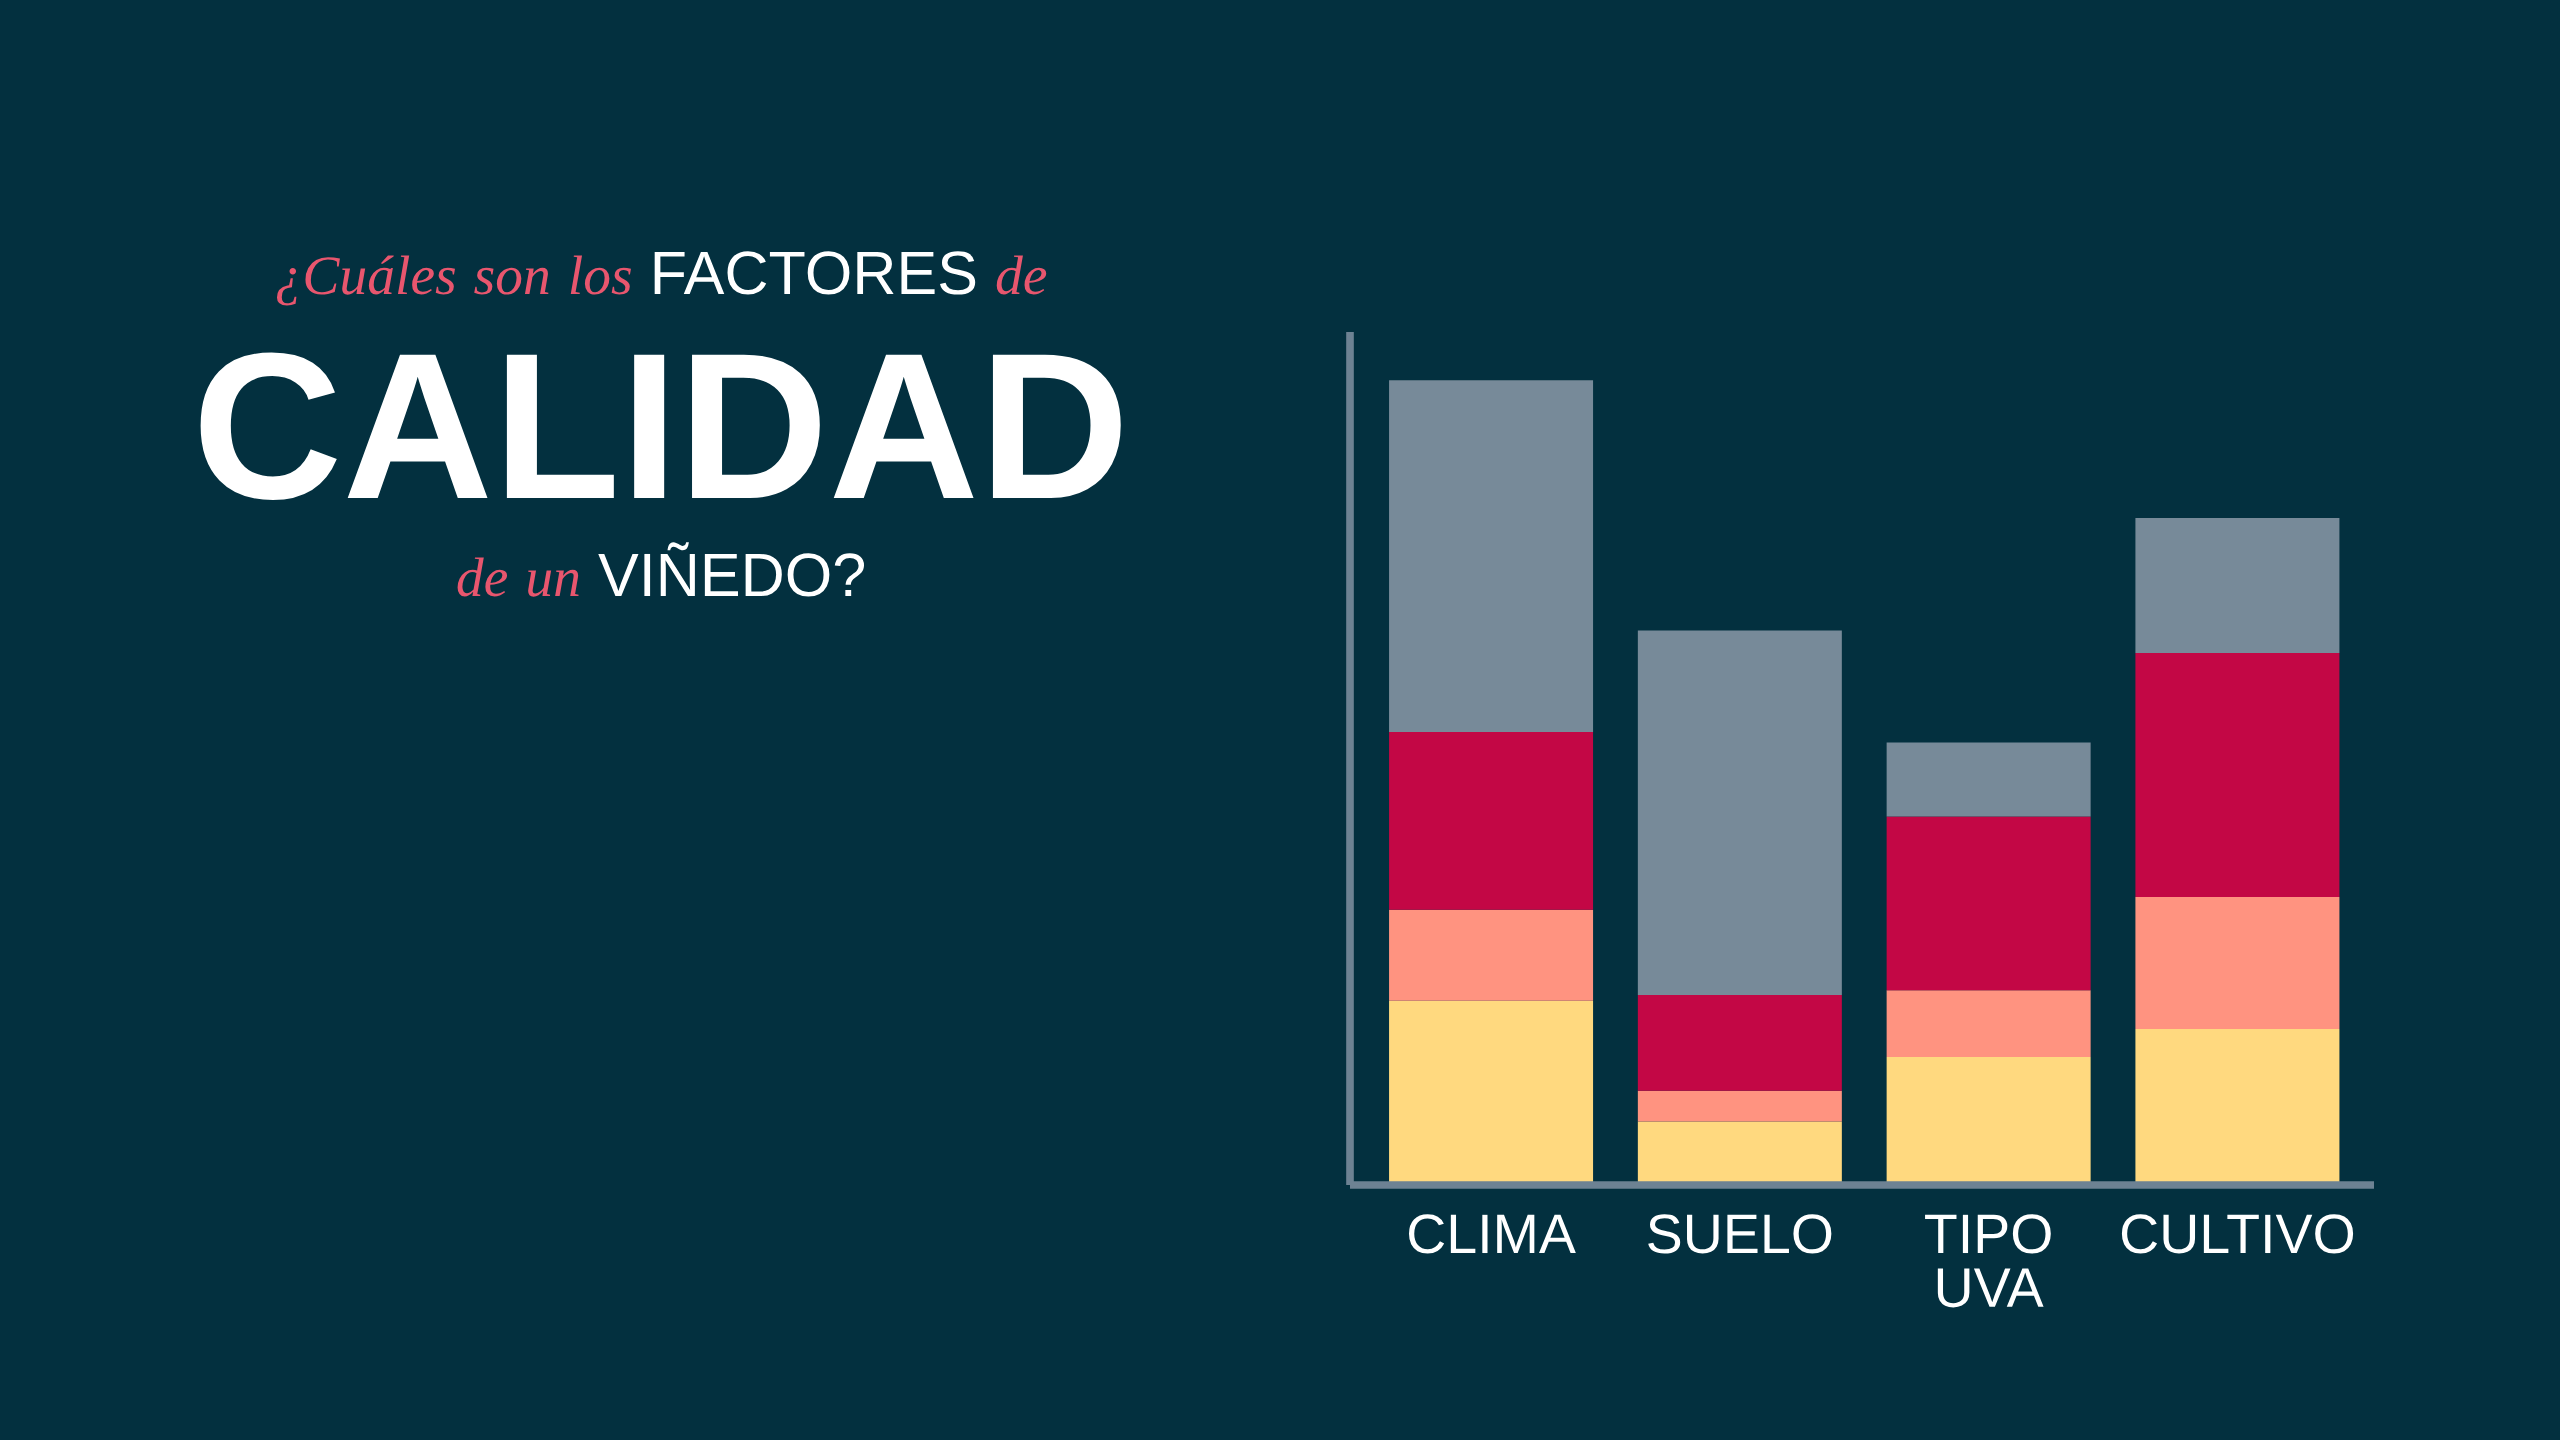 Image resolution: width=2560 pixels, height=1440 pixels. What do you see at coordinates (1740, 1234) in the screenshot?
I see `x-tick-label: SUELO` at bounding box center [1740, 1234].